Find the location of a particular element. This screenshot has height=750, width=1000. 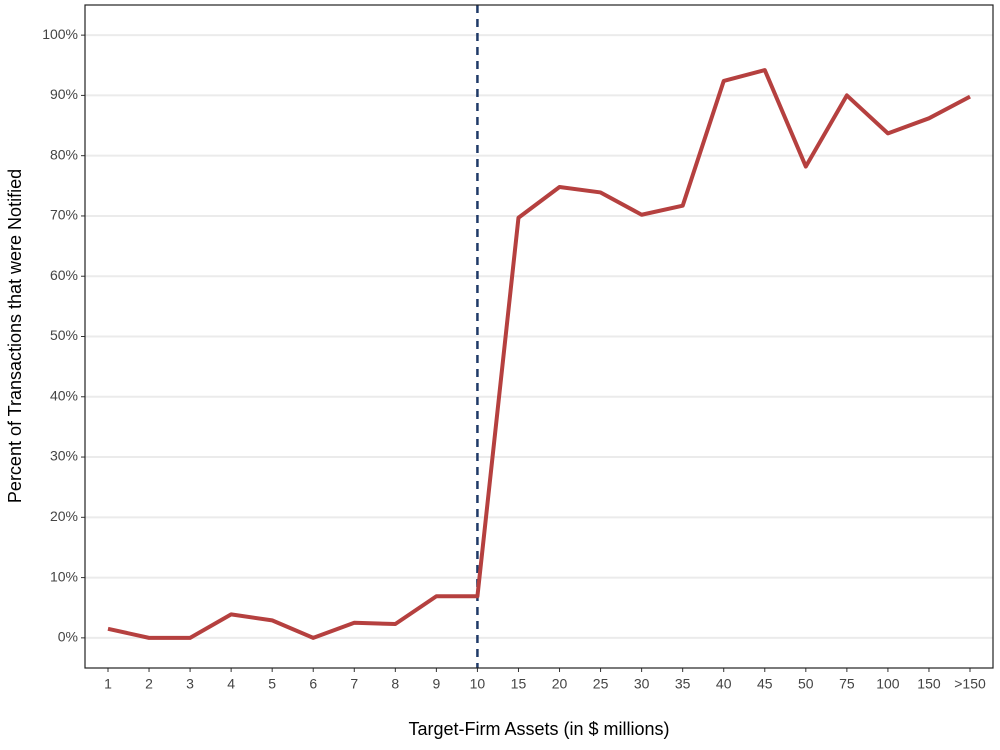

x-tick-label: 8 is located at coordinates (395, 684).